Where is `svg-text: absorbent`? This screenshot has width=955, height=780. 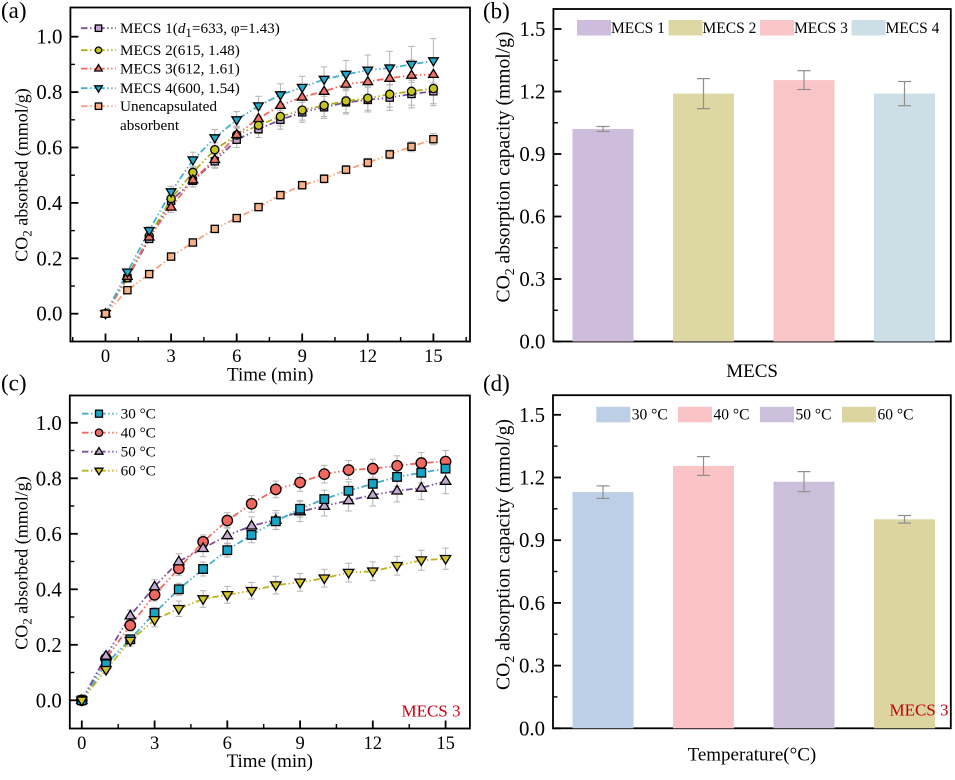
svg-text: absorbent is located at coordinates (150, 125).